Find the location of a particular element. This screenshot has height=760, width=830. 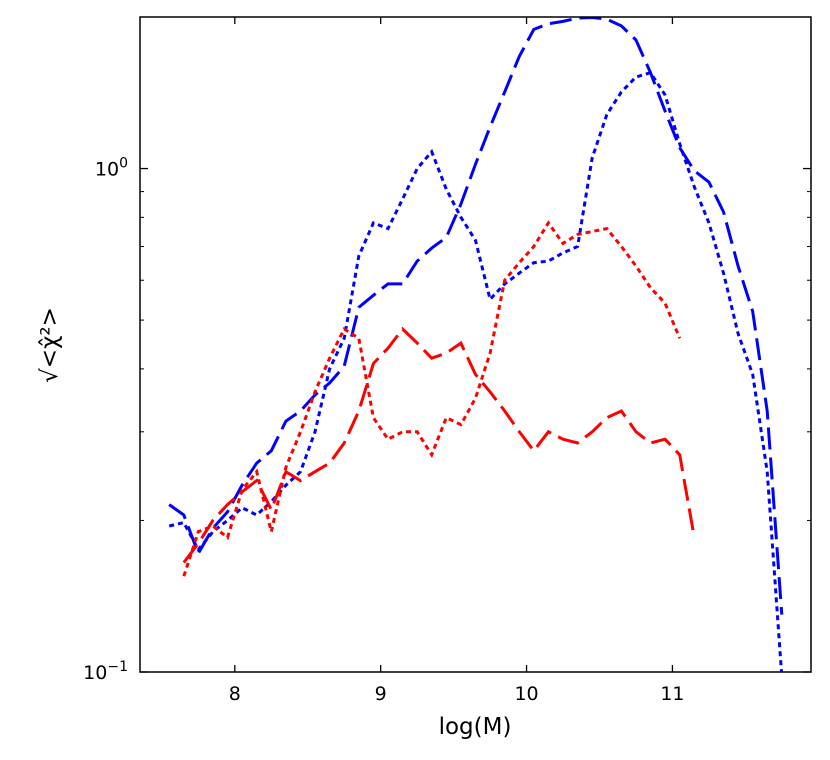

y-tick-label: 10⁻¹ is located at coordinates (105, 671).